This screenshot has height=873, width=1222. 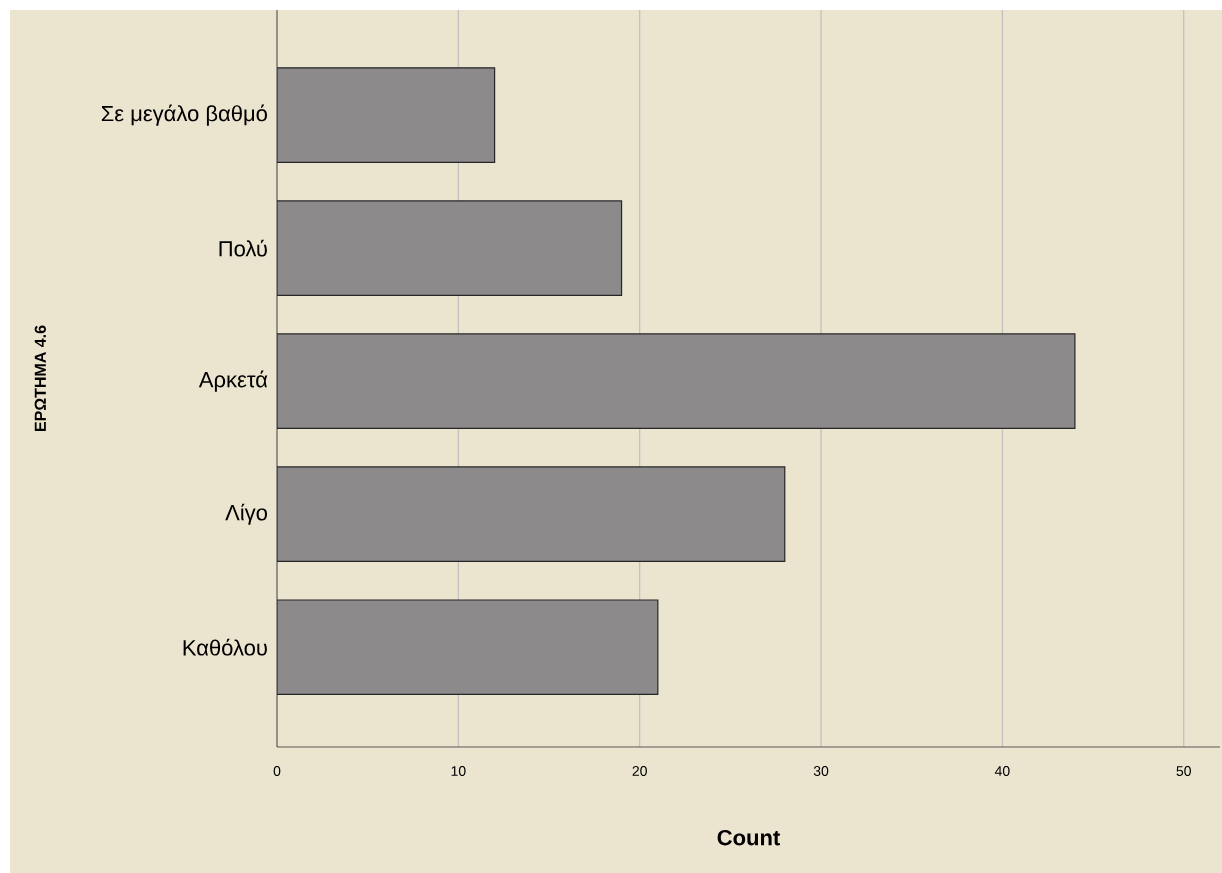 I want to click on y-tick-label: Σε μεγάλο βαθμό, so click(x=184, y=115).